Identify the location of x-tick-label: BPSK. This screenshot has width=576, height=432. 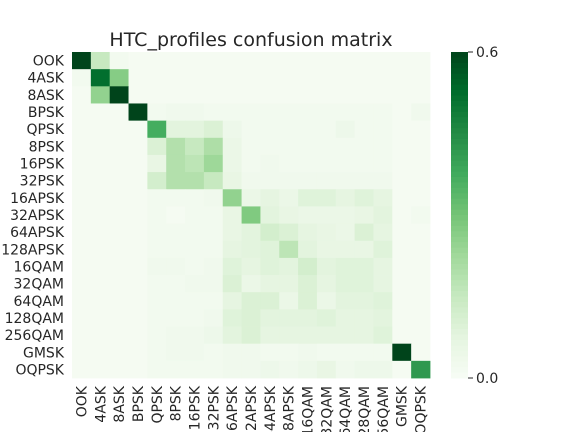
(139, 403).